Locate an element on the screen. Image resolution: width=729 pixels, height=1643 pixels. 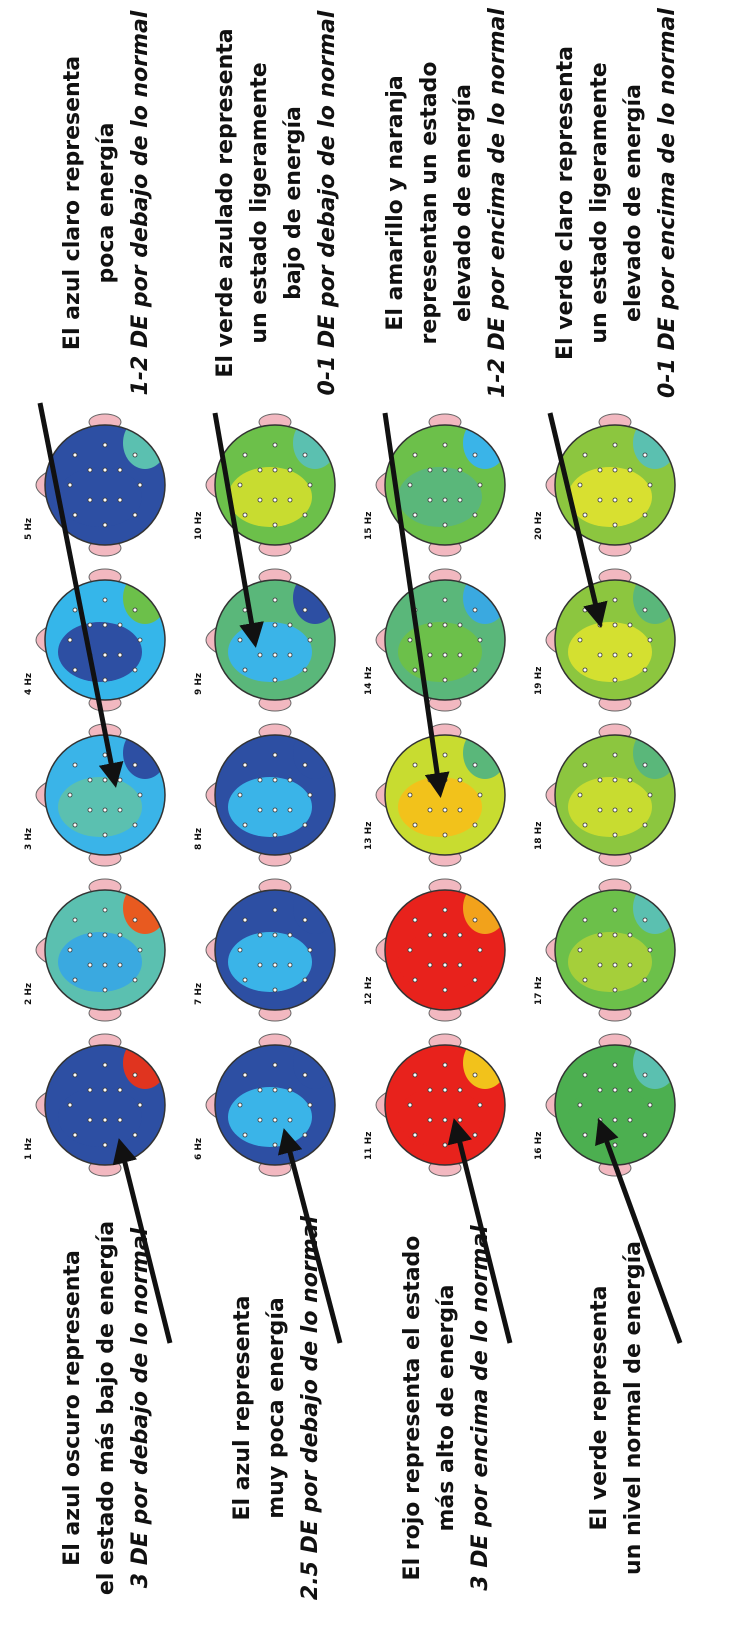
head-map: 15 Hz is located at coordinates (435, 485).